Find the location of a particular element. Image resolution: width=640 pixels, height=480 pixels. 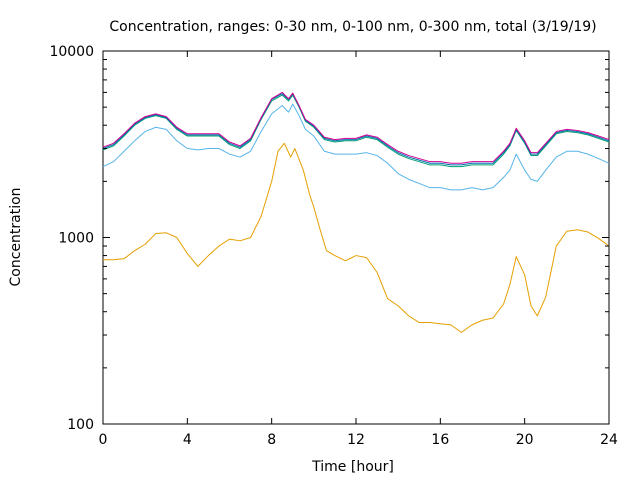

y-tick-label: 1000 is located at coordinates (76, 239).